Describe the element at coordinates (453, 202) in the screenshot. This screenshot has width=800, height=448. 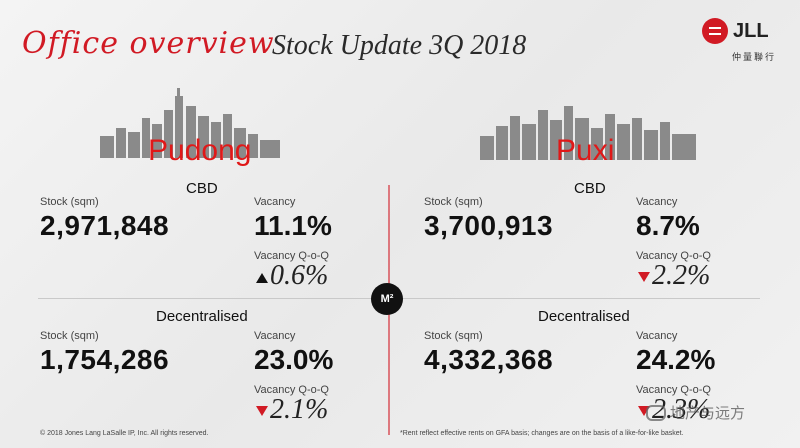
I see `right-cbd-stock-label: Stock (sqm)` at that location.